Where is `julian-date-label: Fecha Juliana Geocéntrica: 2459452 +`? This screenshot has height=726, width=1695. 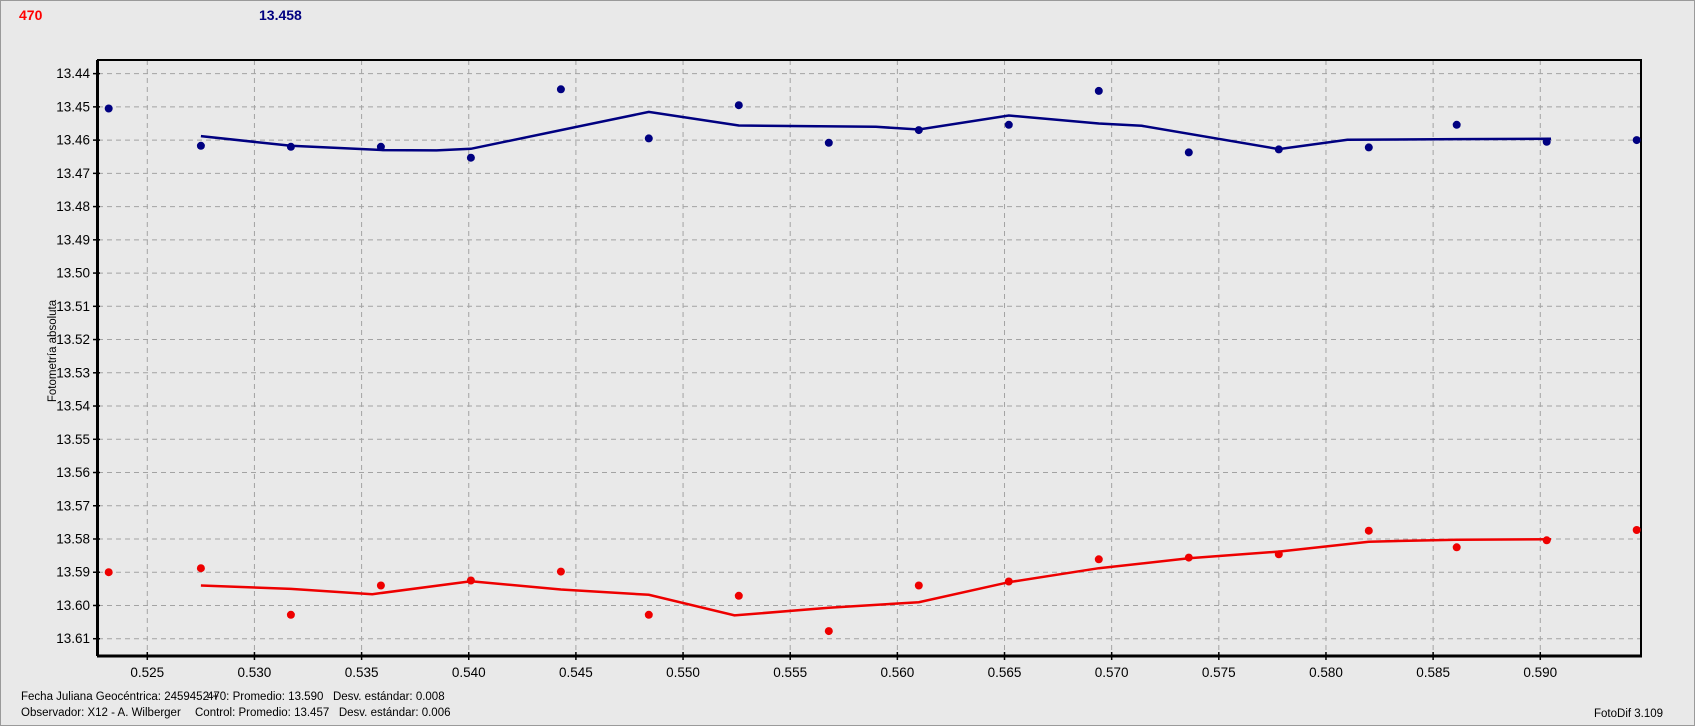 julian-date-label: Fecha Juliana Geocéntrica: 2459452 + is located at coordinates (120, 697).